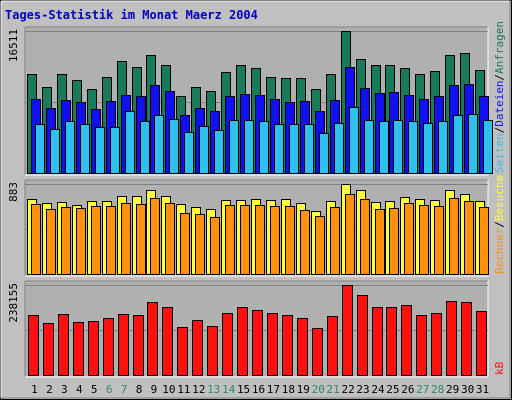  Describe the element at coordinates (229, 389) in the screenshot. I see `day-label-14: 14` at that location.